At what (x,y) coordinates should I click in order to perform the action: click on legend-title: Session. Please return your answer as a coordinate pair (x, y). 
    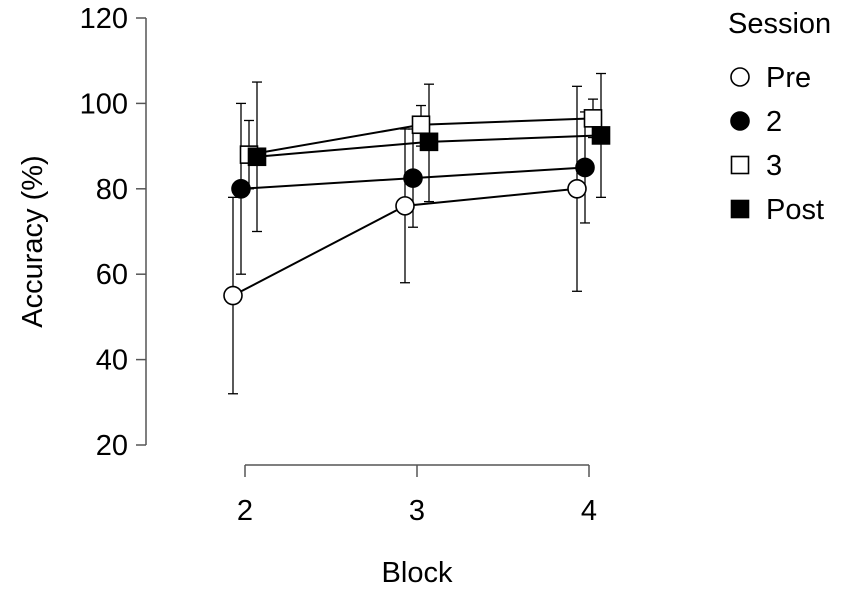
    Looking at the image, I should click on (779, 24).